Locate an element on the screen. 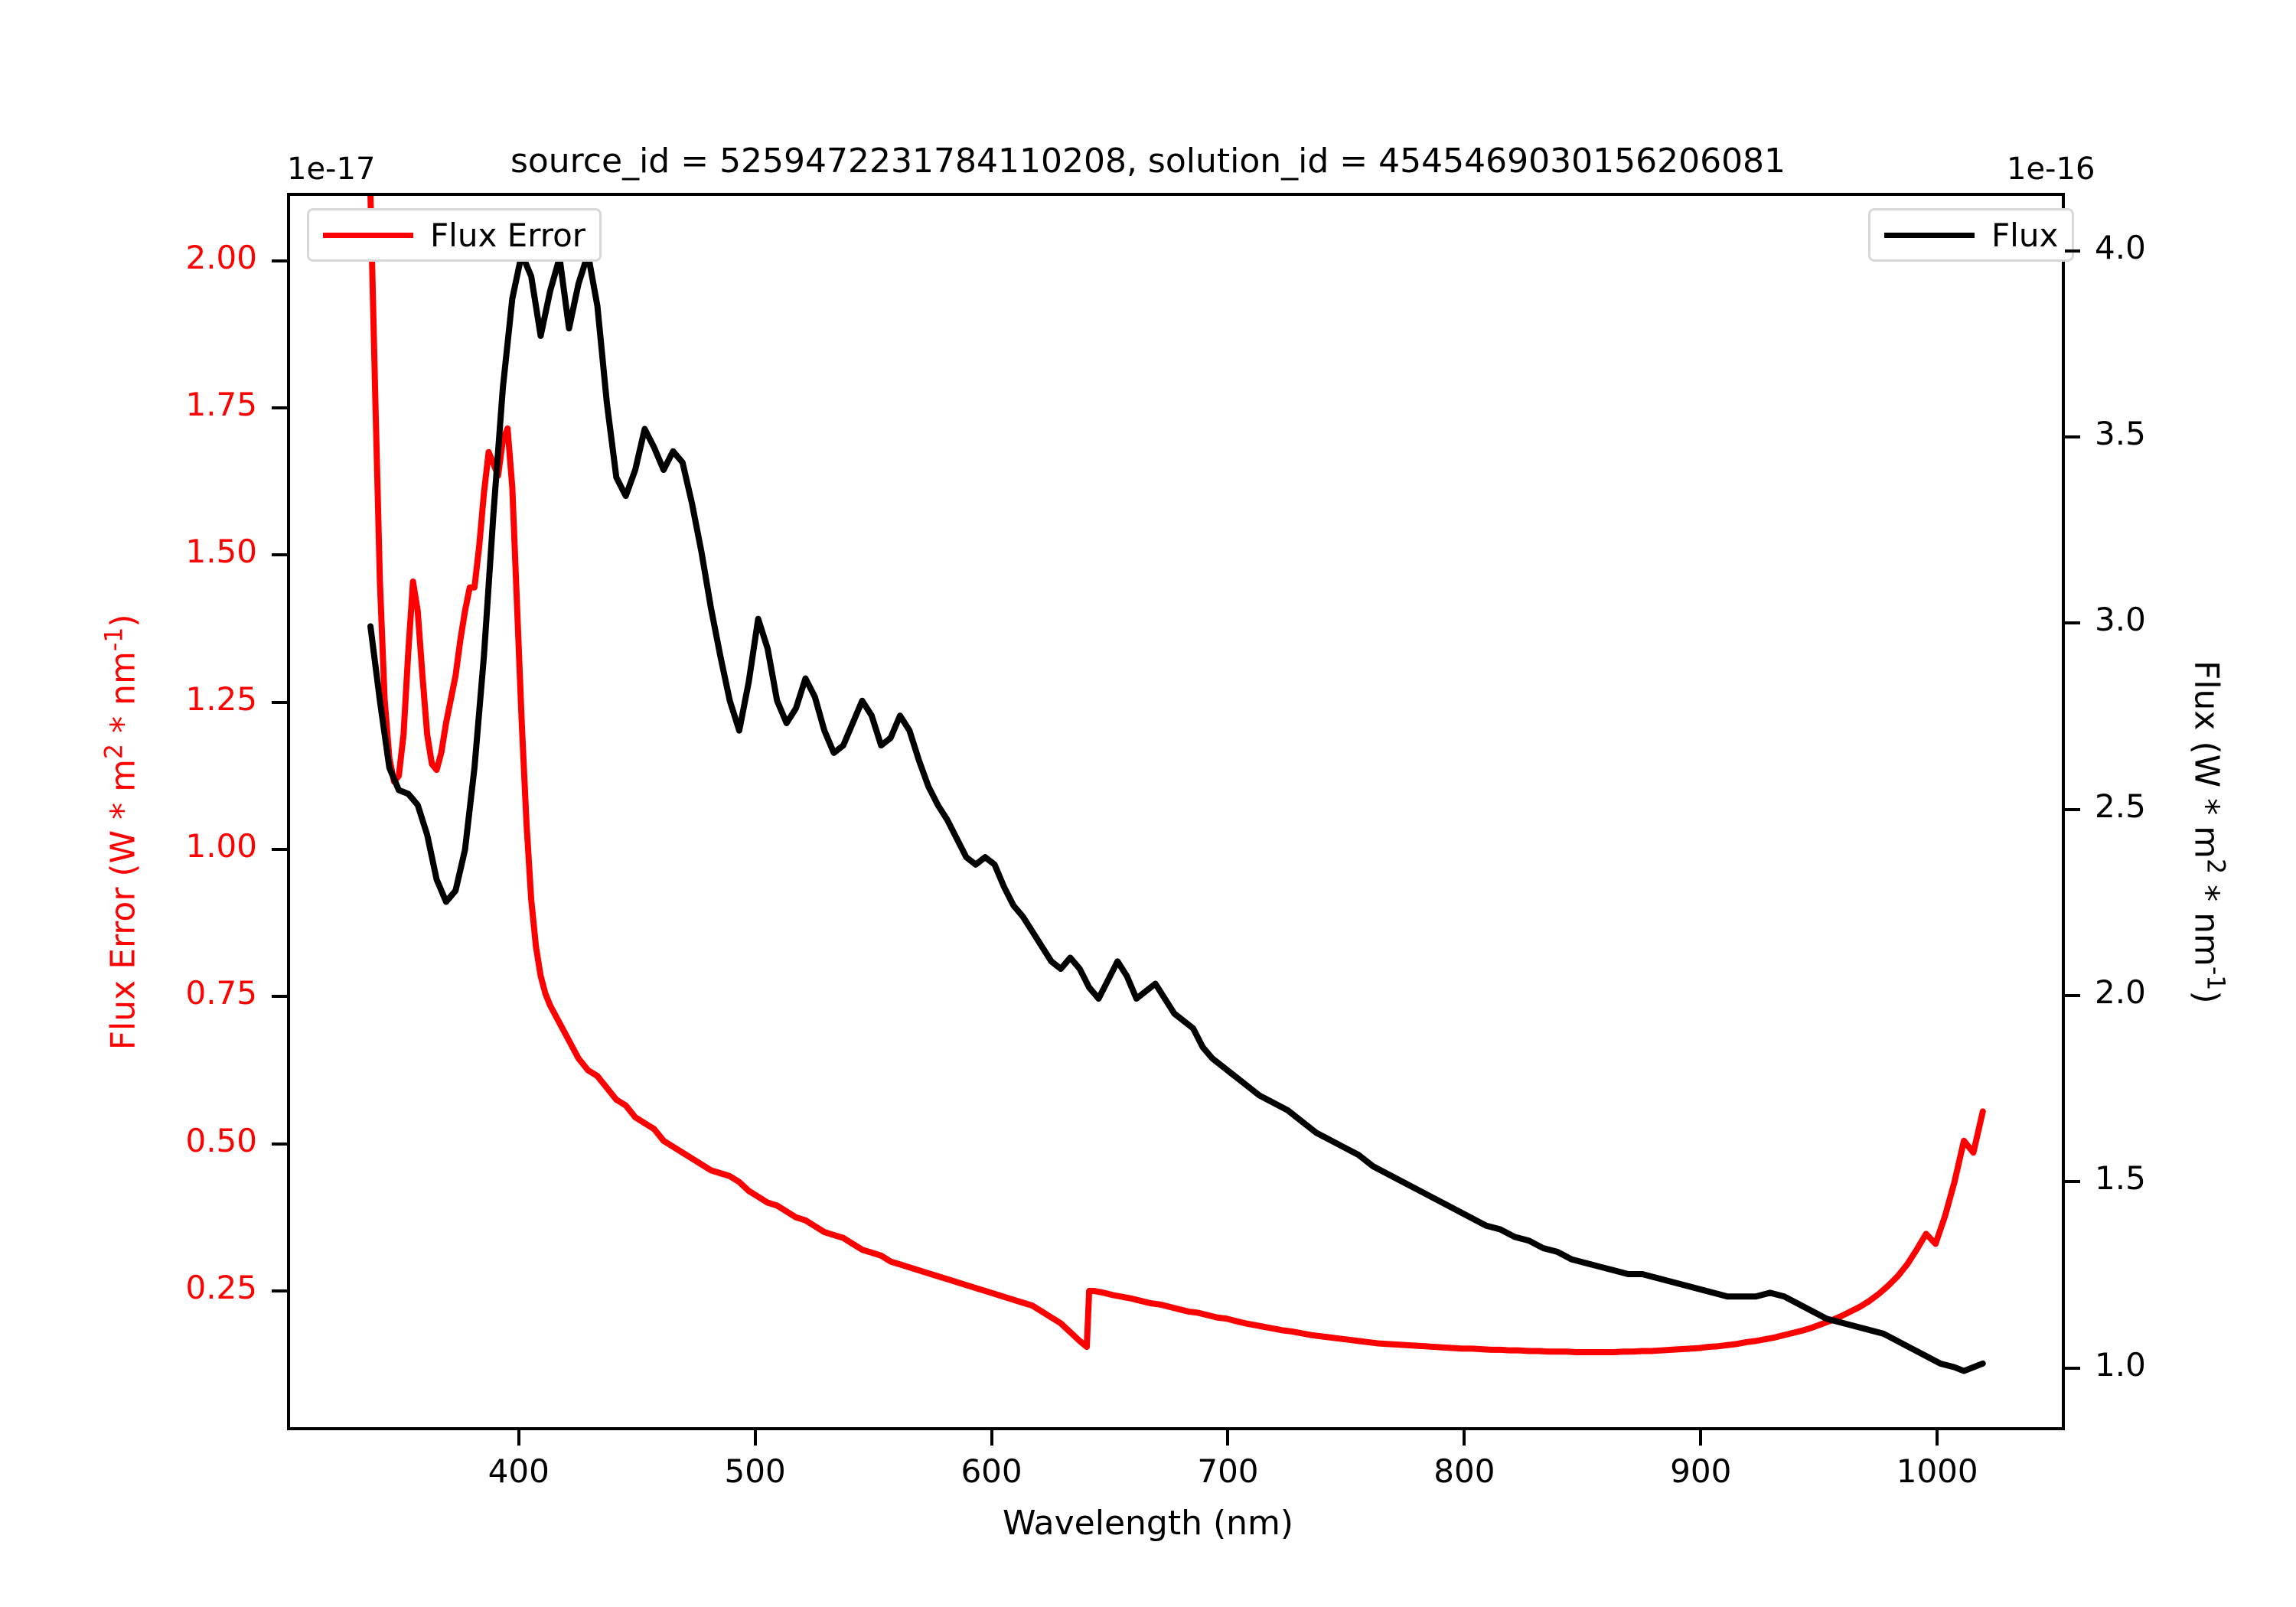 The image size is (2296, 1607). x-tick-label: 700 is located at coordinates (1228, 1471).